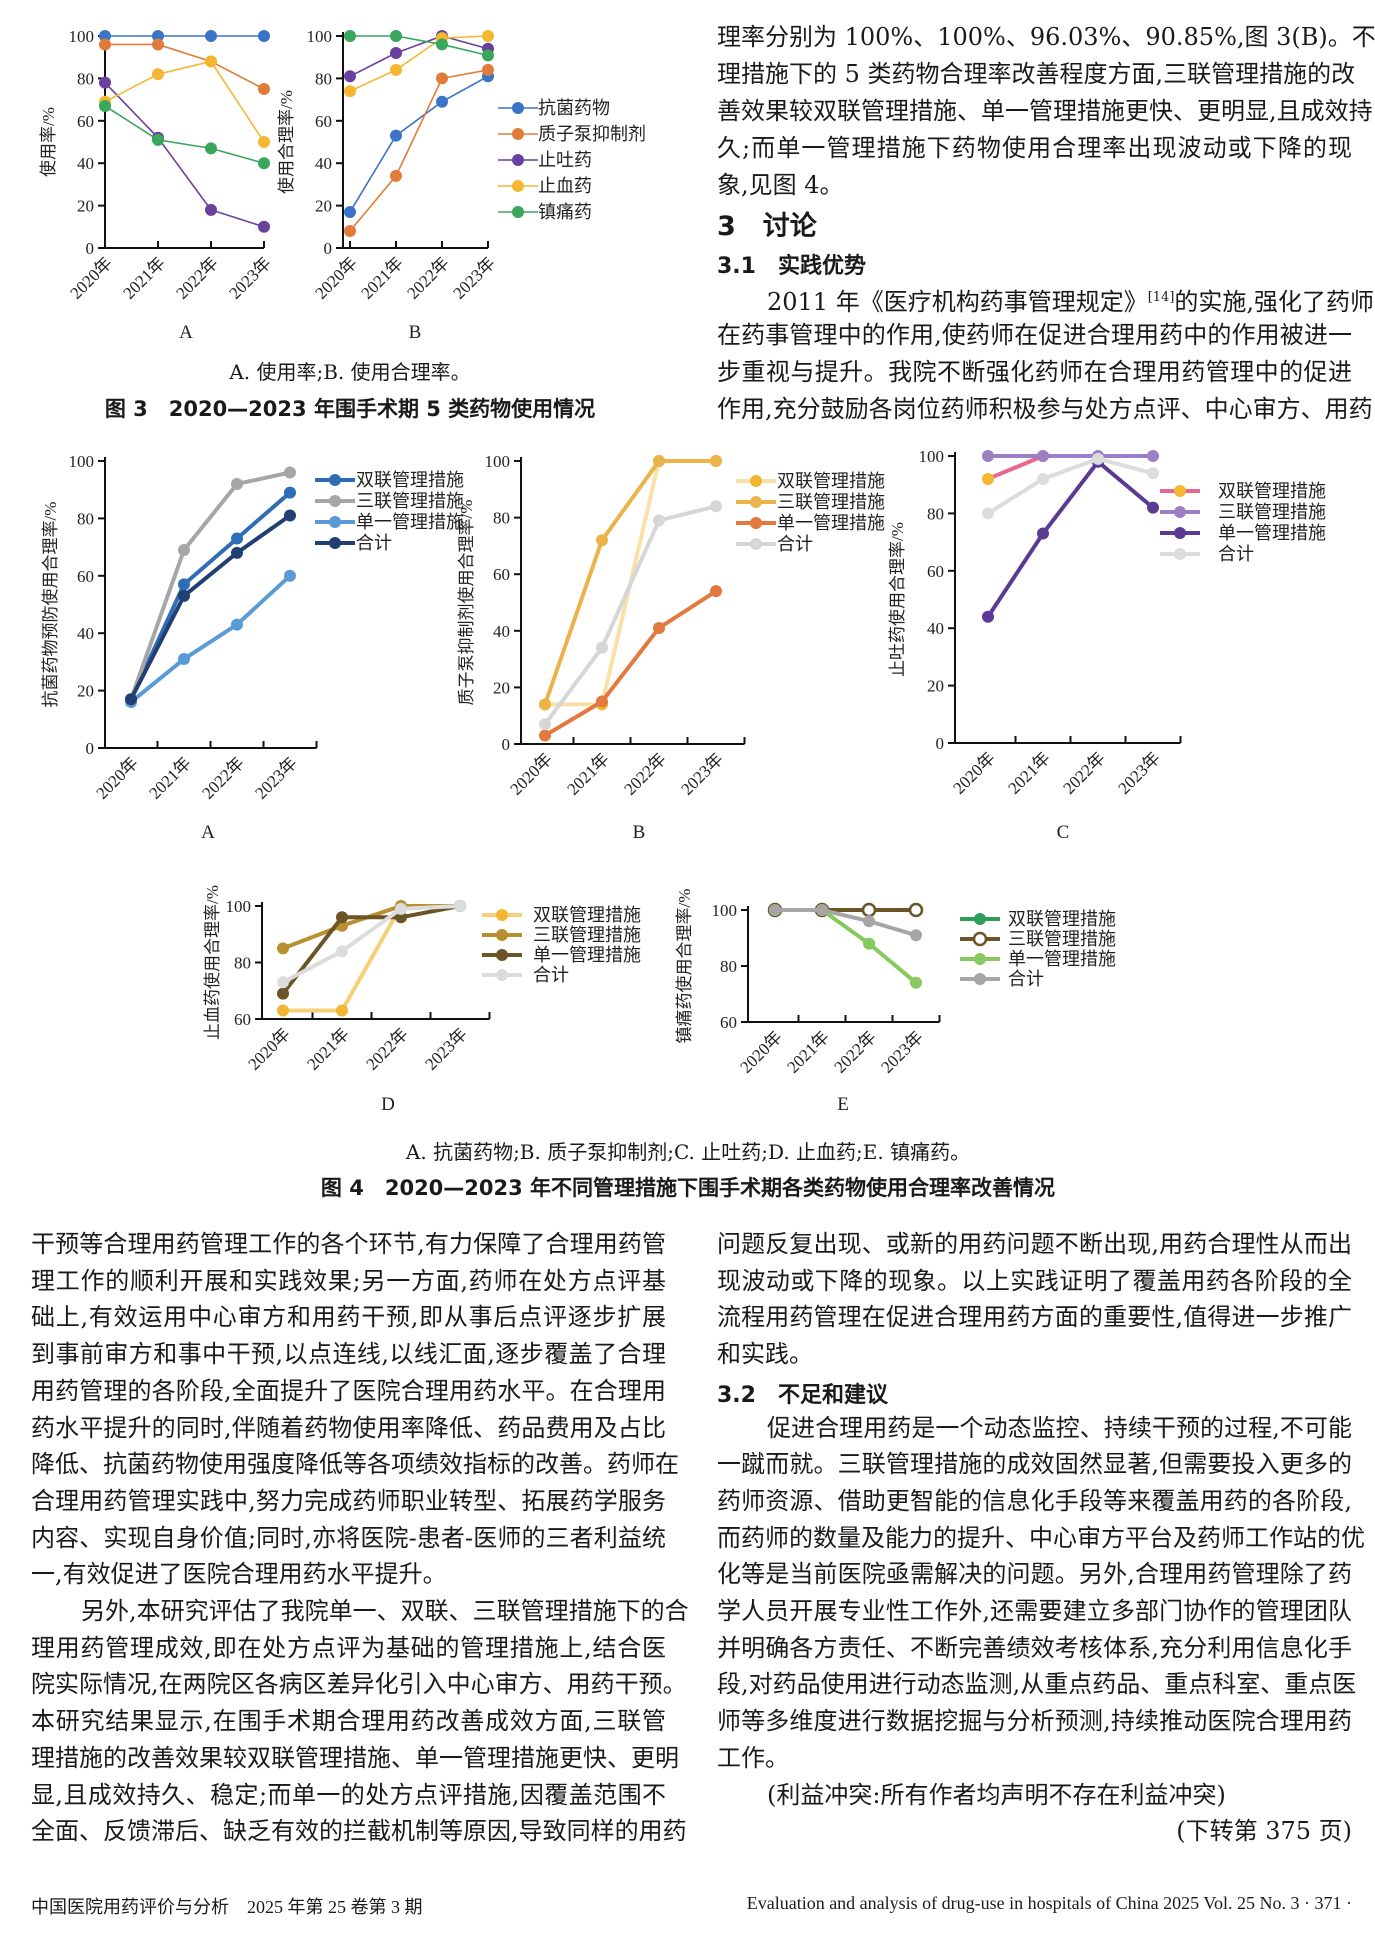 The image size is (1375, 1940). Describe the element at coordinates (348, 1794) in the screenshot. I see `text-line: 显,且成效持久、稳定;而单一的处方点评措施,因覆盖范围不` at that location.